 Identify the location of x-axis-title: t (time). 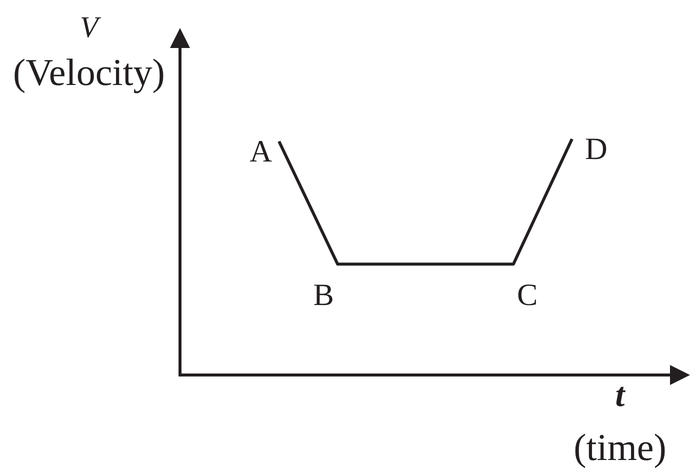
(620, 423).